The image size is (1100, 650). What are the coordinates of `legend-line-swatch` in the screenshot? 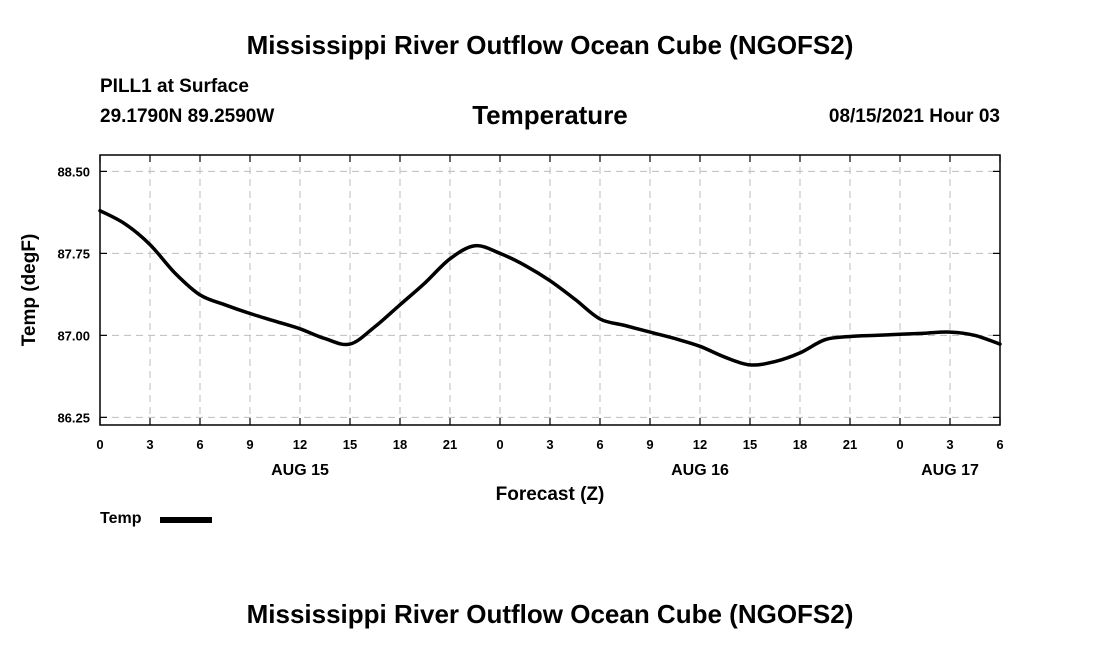 It's located at (186, 520).